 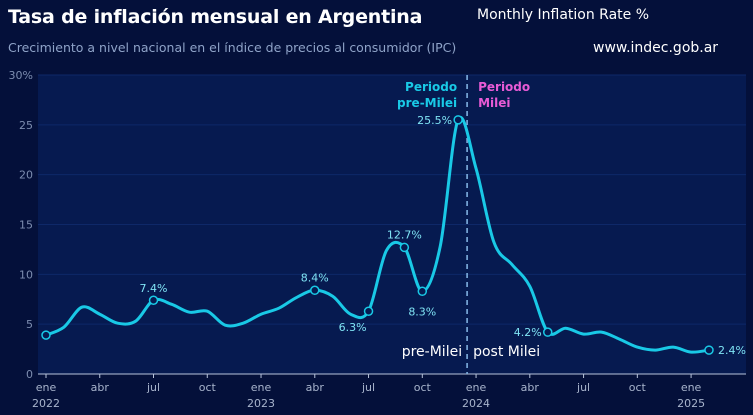 I want to click on period-label-pre: Periodo, so click(x=431, y=87).